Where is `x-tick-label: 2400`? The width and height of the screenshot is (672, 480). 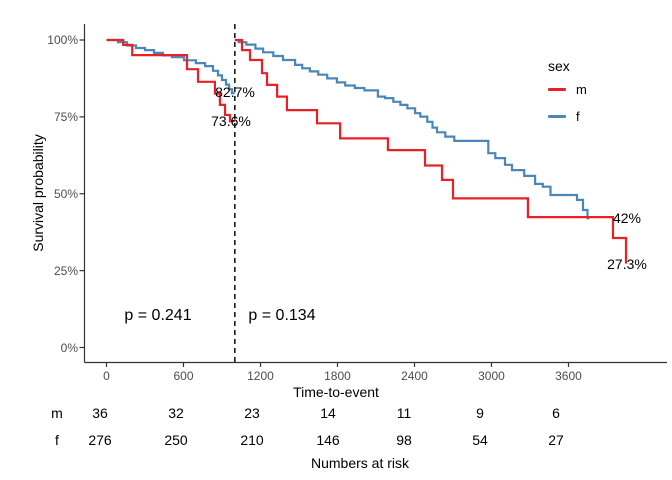 x-tick-label: 2400 is located at coordinates (414, 376).